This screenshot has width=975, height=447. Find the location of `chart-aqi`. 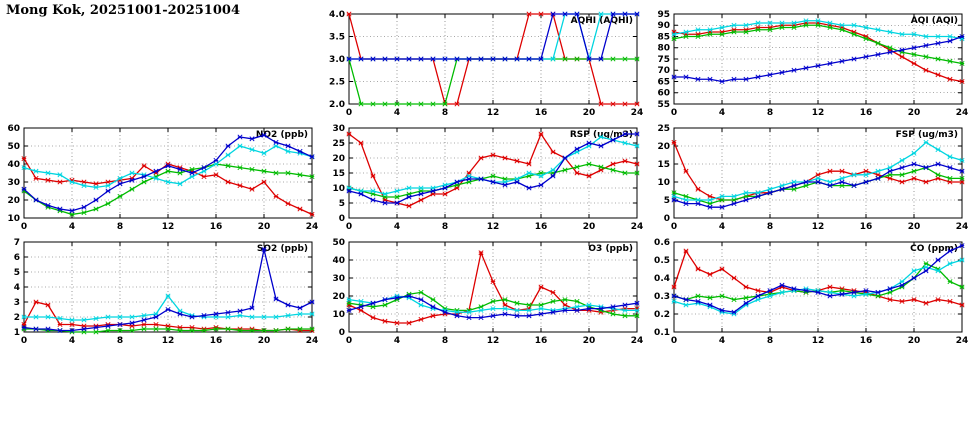

chart-aqi is located at coordinates (812, 65).